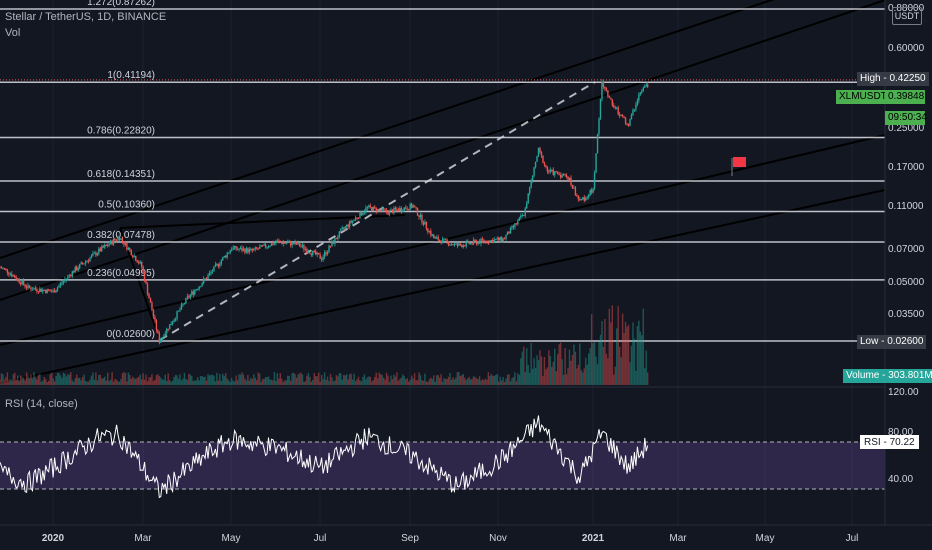 The height and width of the screenshot is (550, 932). What do you see at coordinates (905, 97) in the screenshot?
I see `last-price-tag: 0.39848` at bounding box center [905, 97].